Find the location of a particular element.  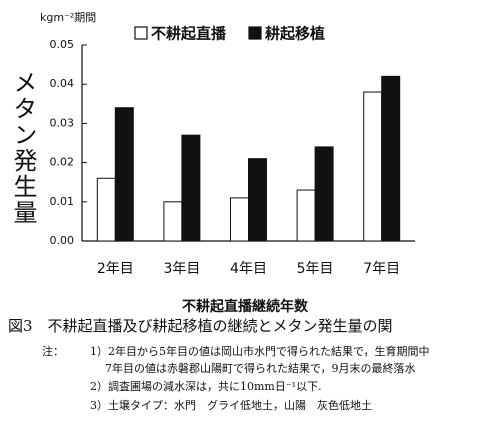

caption: 図3 不耕起直播及び耕起移植の継続とメタン発生量の関 is located at coordinates (200, 326).